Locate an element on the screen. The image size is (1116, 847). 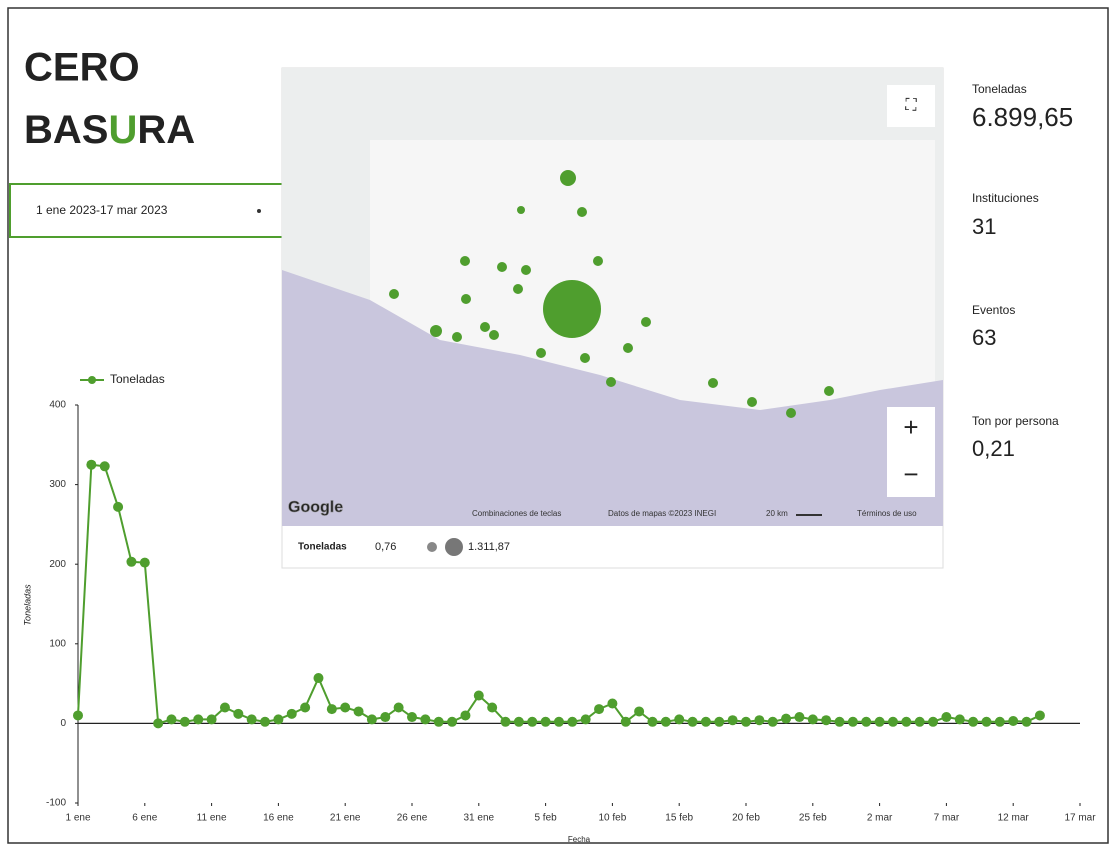
map-terms: Términos de uso is located at coordinates (887, 513).